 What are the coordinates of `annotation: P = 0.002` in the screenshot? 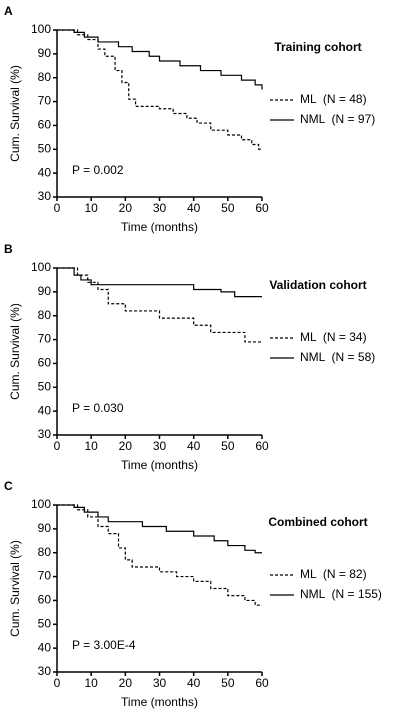 It's located at (98, 170).